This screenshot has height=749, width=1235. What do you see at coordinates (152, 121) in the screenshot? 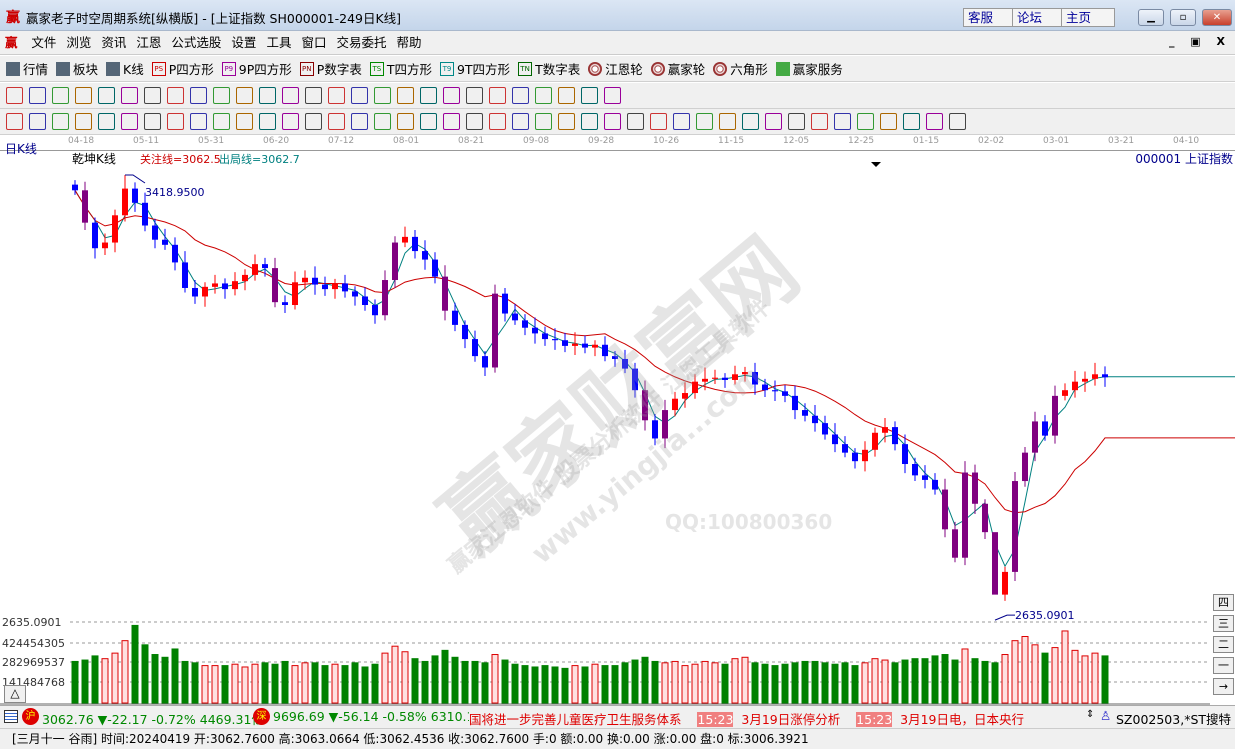
I see `comb-5-icon` at bounding box center [152, 121].